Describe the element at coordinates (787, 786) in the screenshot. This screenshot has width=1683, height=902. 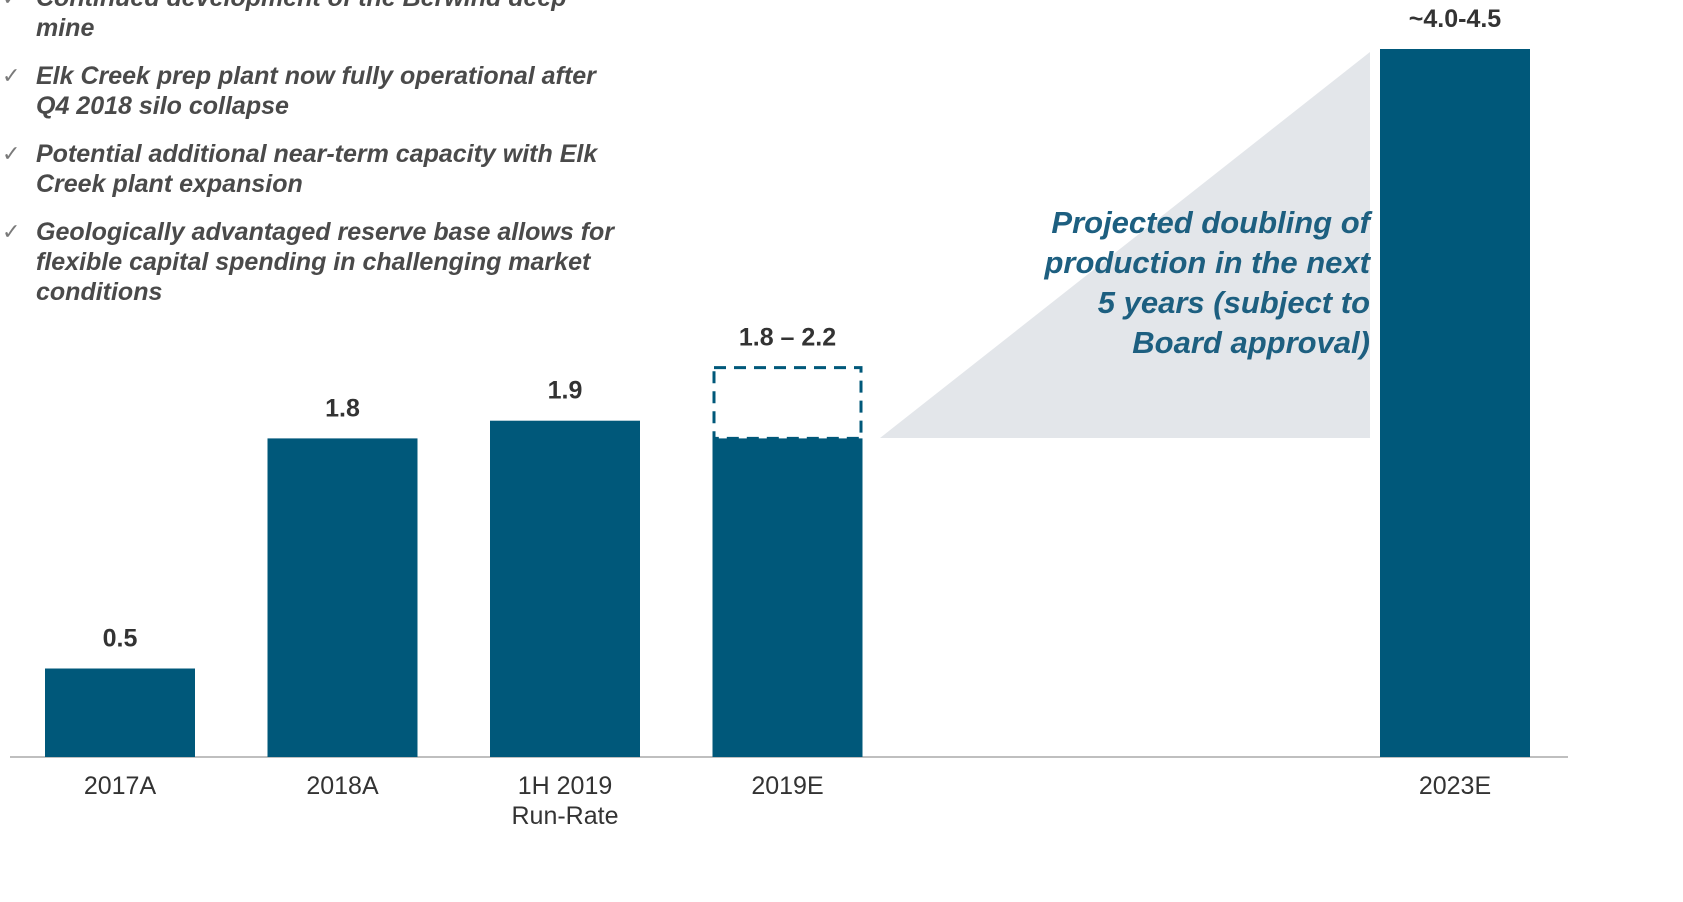
I see `x-tick-label: 2019E` at that location.